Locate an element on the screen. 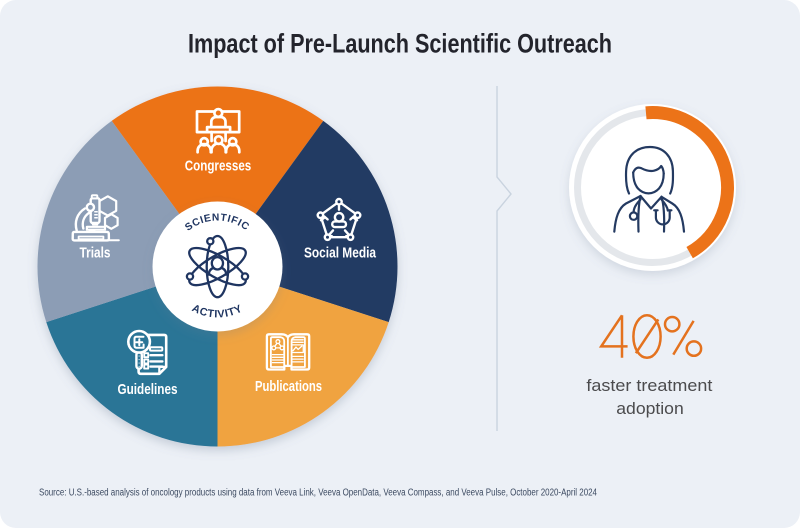 The width and height of the screenshot is (800, 528). svg-text: Publications is located at coordinates (288, 386).